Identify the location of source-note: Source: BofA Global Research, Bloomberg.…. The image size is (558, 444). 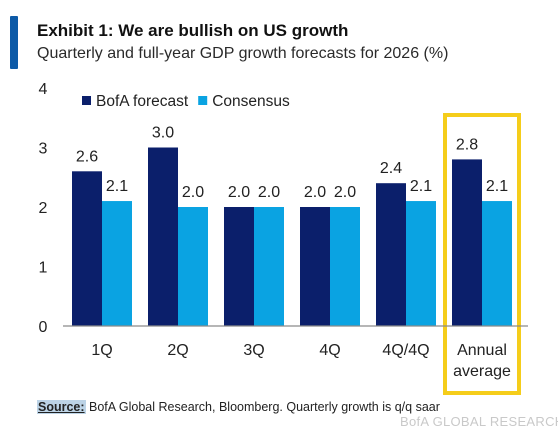
(238, 407).